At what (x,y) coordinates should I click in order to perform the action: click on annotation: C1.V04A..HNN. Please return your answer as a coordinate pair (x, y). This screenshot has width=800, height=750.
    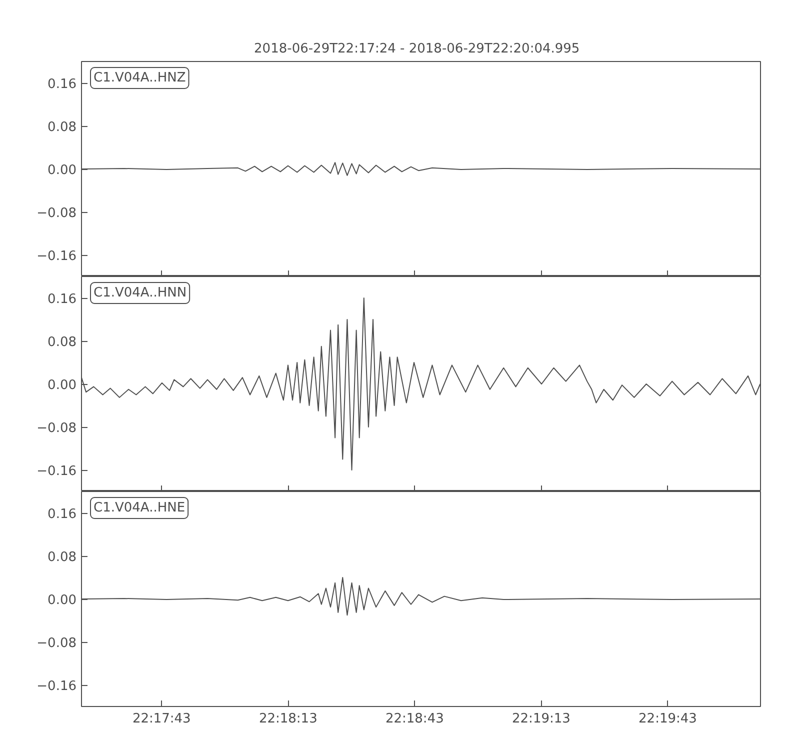
    Looking at the image, I should click on (140, 293).